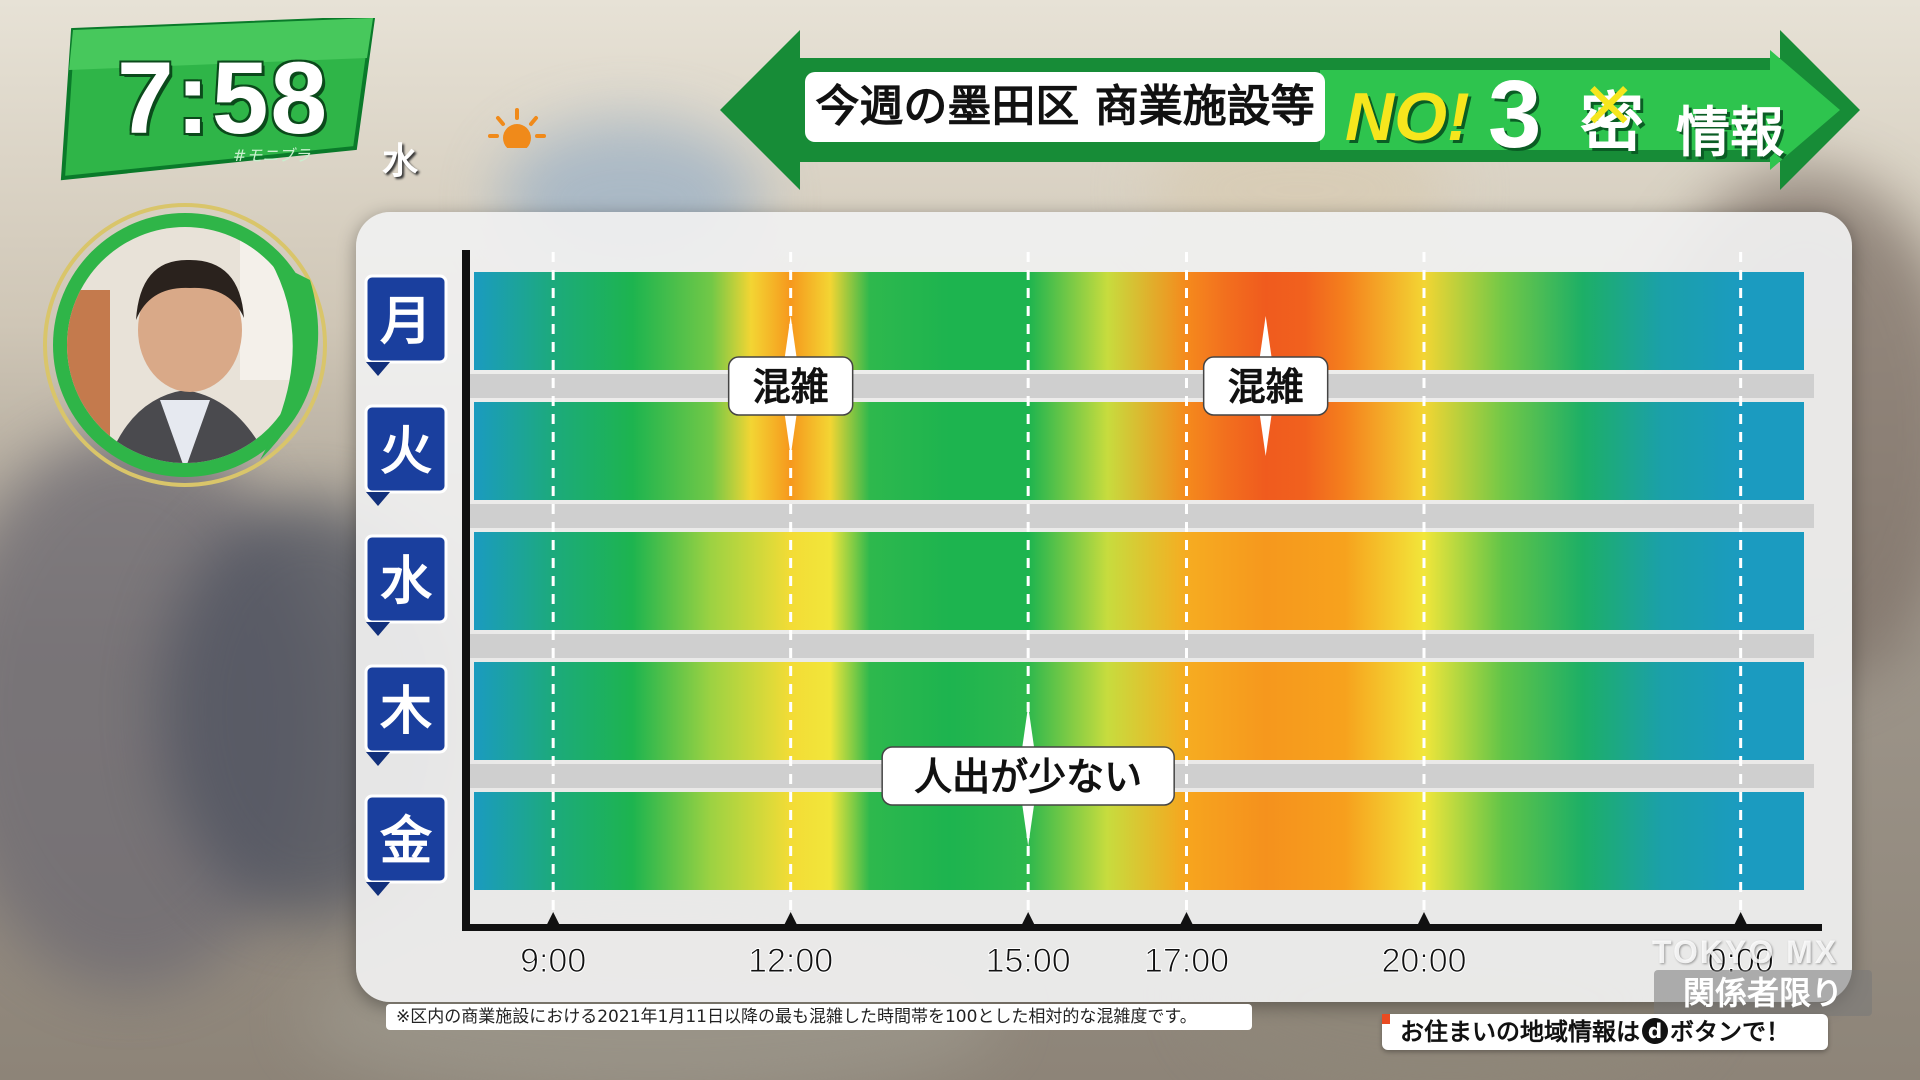 The height and width of the screenshot is (1080, 1920). I want to click on annotation-callout: 人出が少ない, so click(1028, 776).